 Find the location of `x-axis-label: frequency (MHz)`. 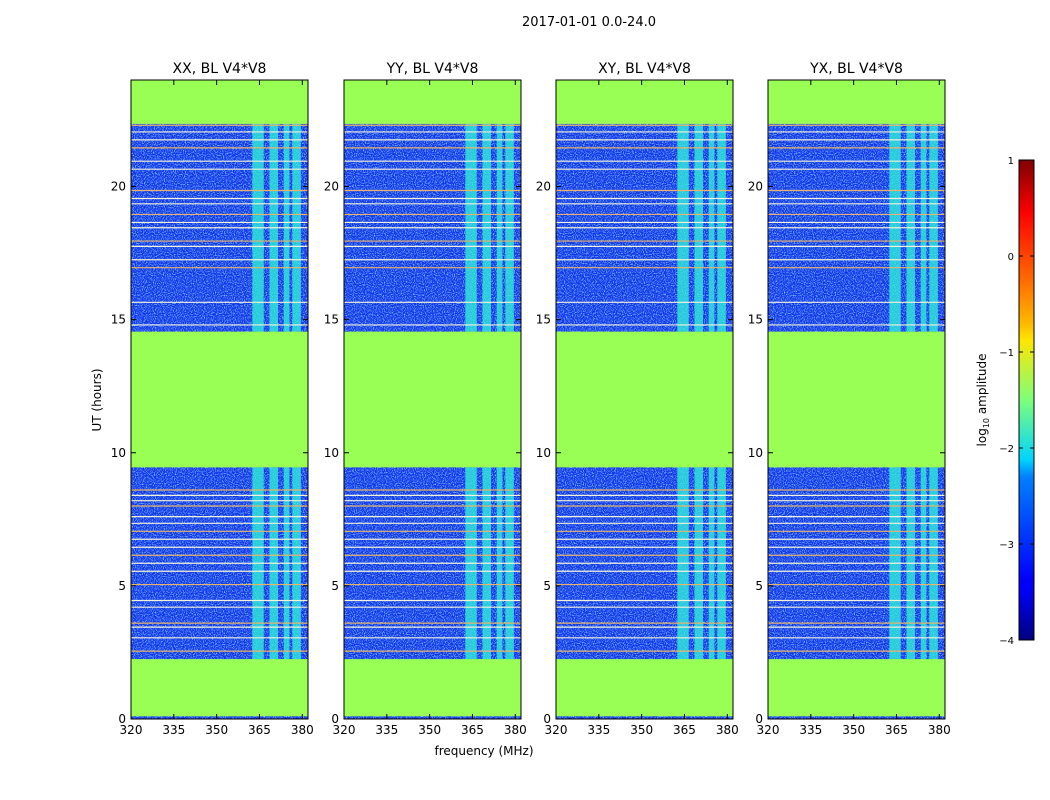

x-axis-label: frequency (MHz) is located at coordinates (483, 751).